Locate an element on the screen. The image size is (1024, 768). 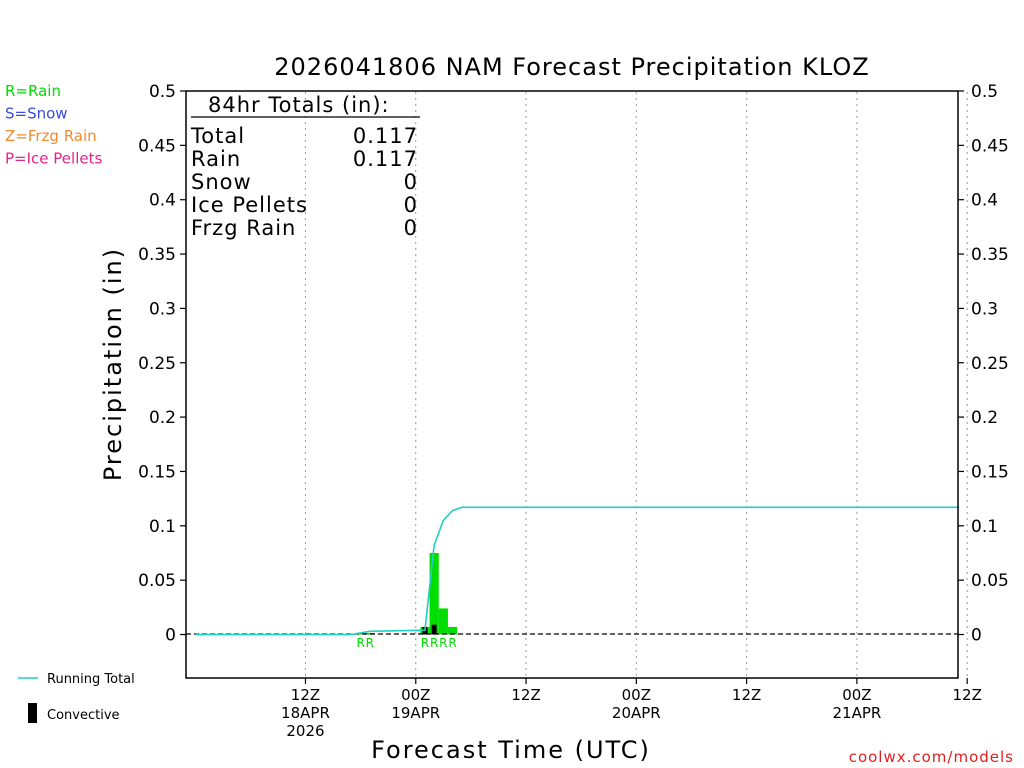
y-axis-left: 0.5 0.45 0.4 0.35 0.3 0.25 0.2 0.15 0.1 0.05 0 is located at coordinates (162, 364).